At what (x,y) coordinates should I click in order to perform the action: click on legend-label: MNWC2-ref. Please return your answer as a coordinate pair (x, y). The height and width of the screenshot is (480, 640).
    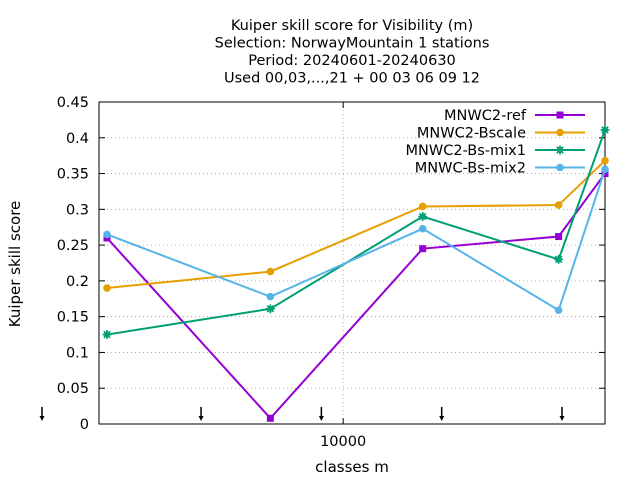
    Looking at the image, I should click on (485, 116).